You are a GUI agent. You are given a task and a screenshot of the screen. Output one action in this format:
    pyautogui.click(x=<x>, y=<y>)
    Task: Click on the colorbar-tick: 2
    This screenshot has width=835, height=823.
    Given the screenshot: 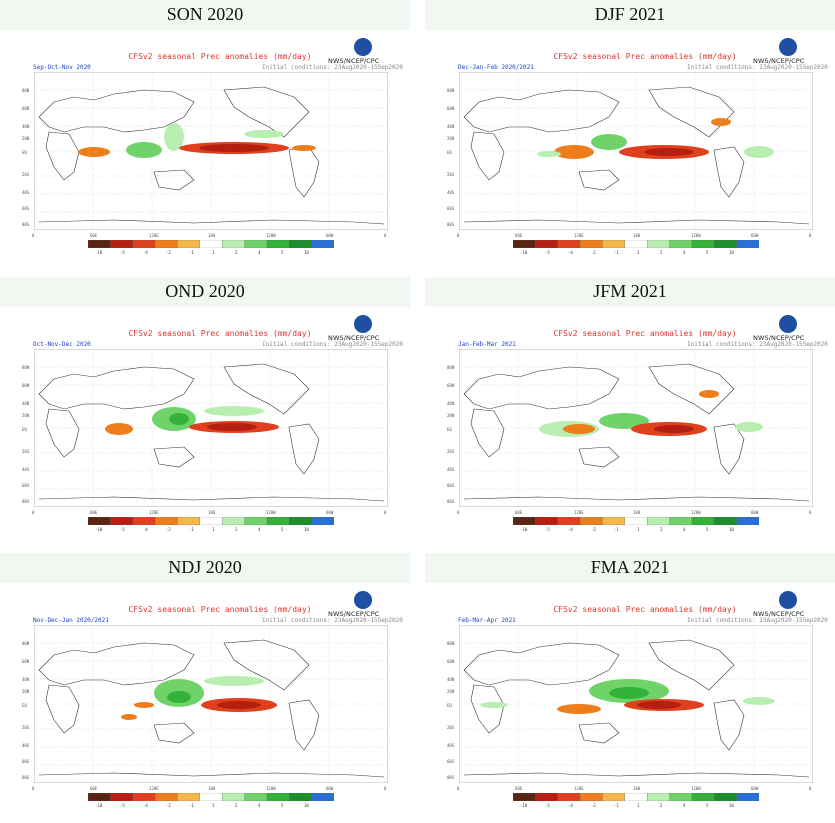 What is the action you would take?
    pyautogui.click(x=236, y=252)
    